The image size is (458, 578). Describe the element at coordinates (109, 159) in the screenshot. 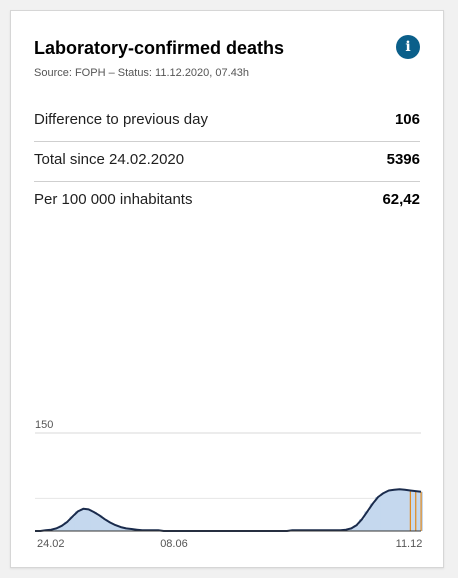

I see `stat-label: Total since 24.02.2020` at that location.